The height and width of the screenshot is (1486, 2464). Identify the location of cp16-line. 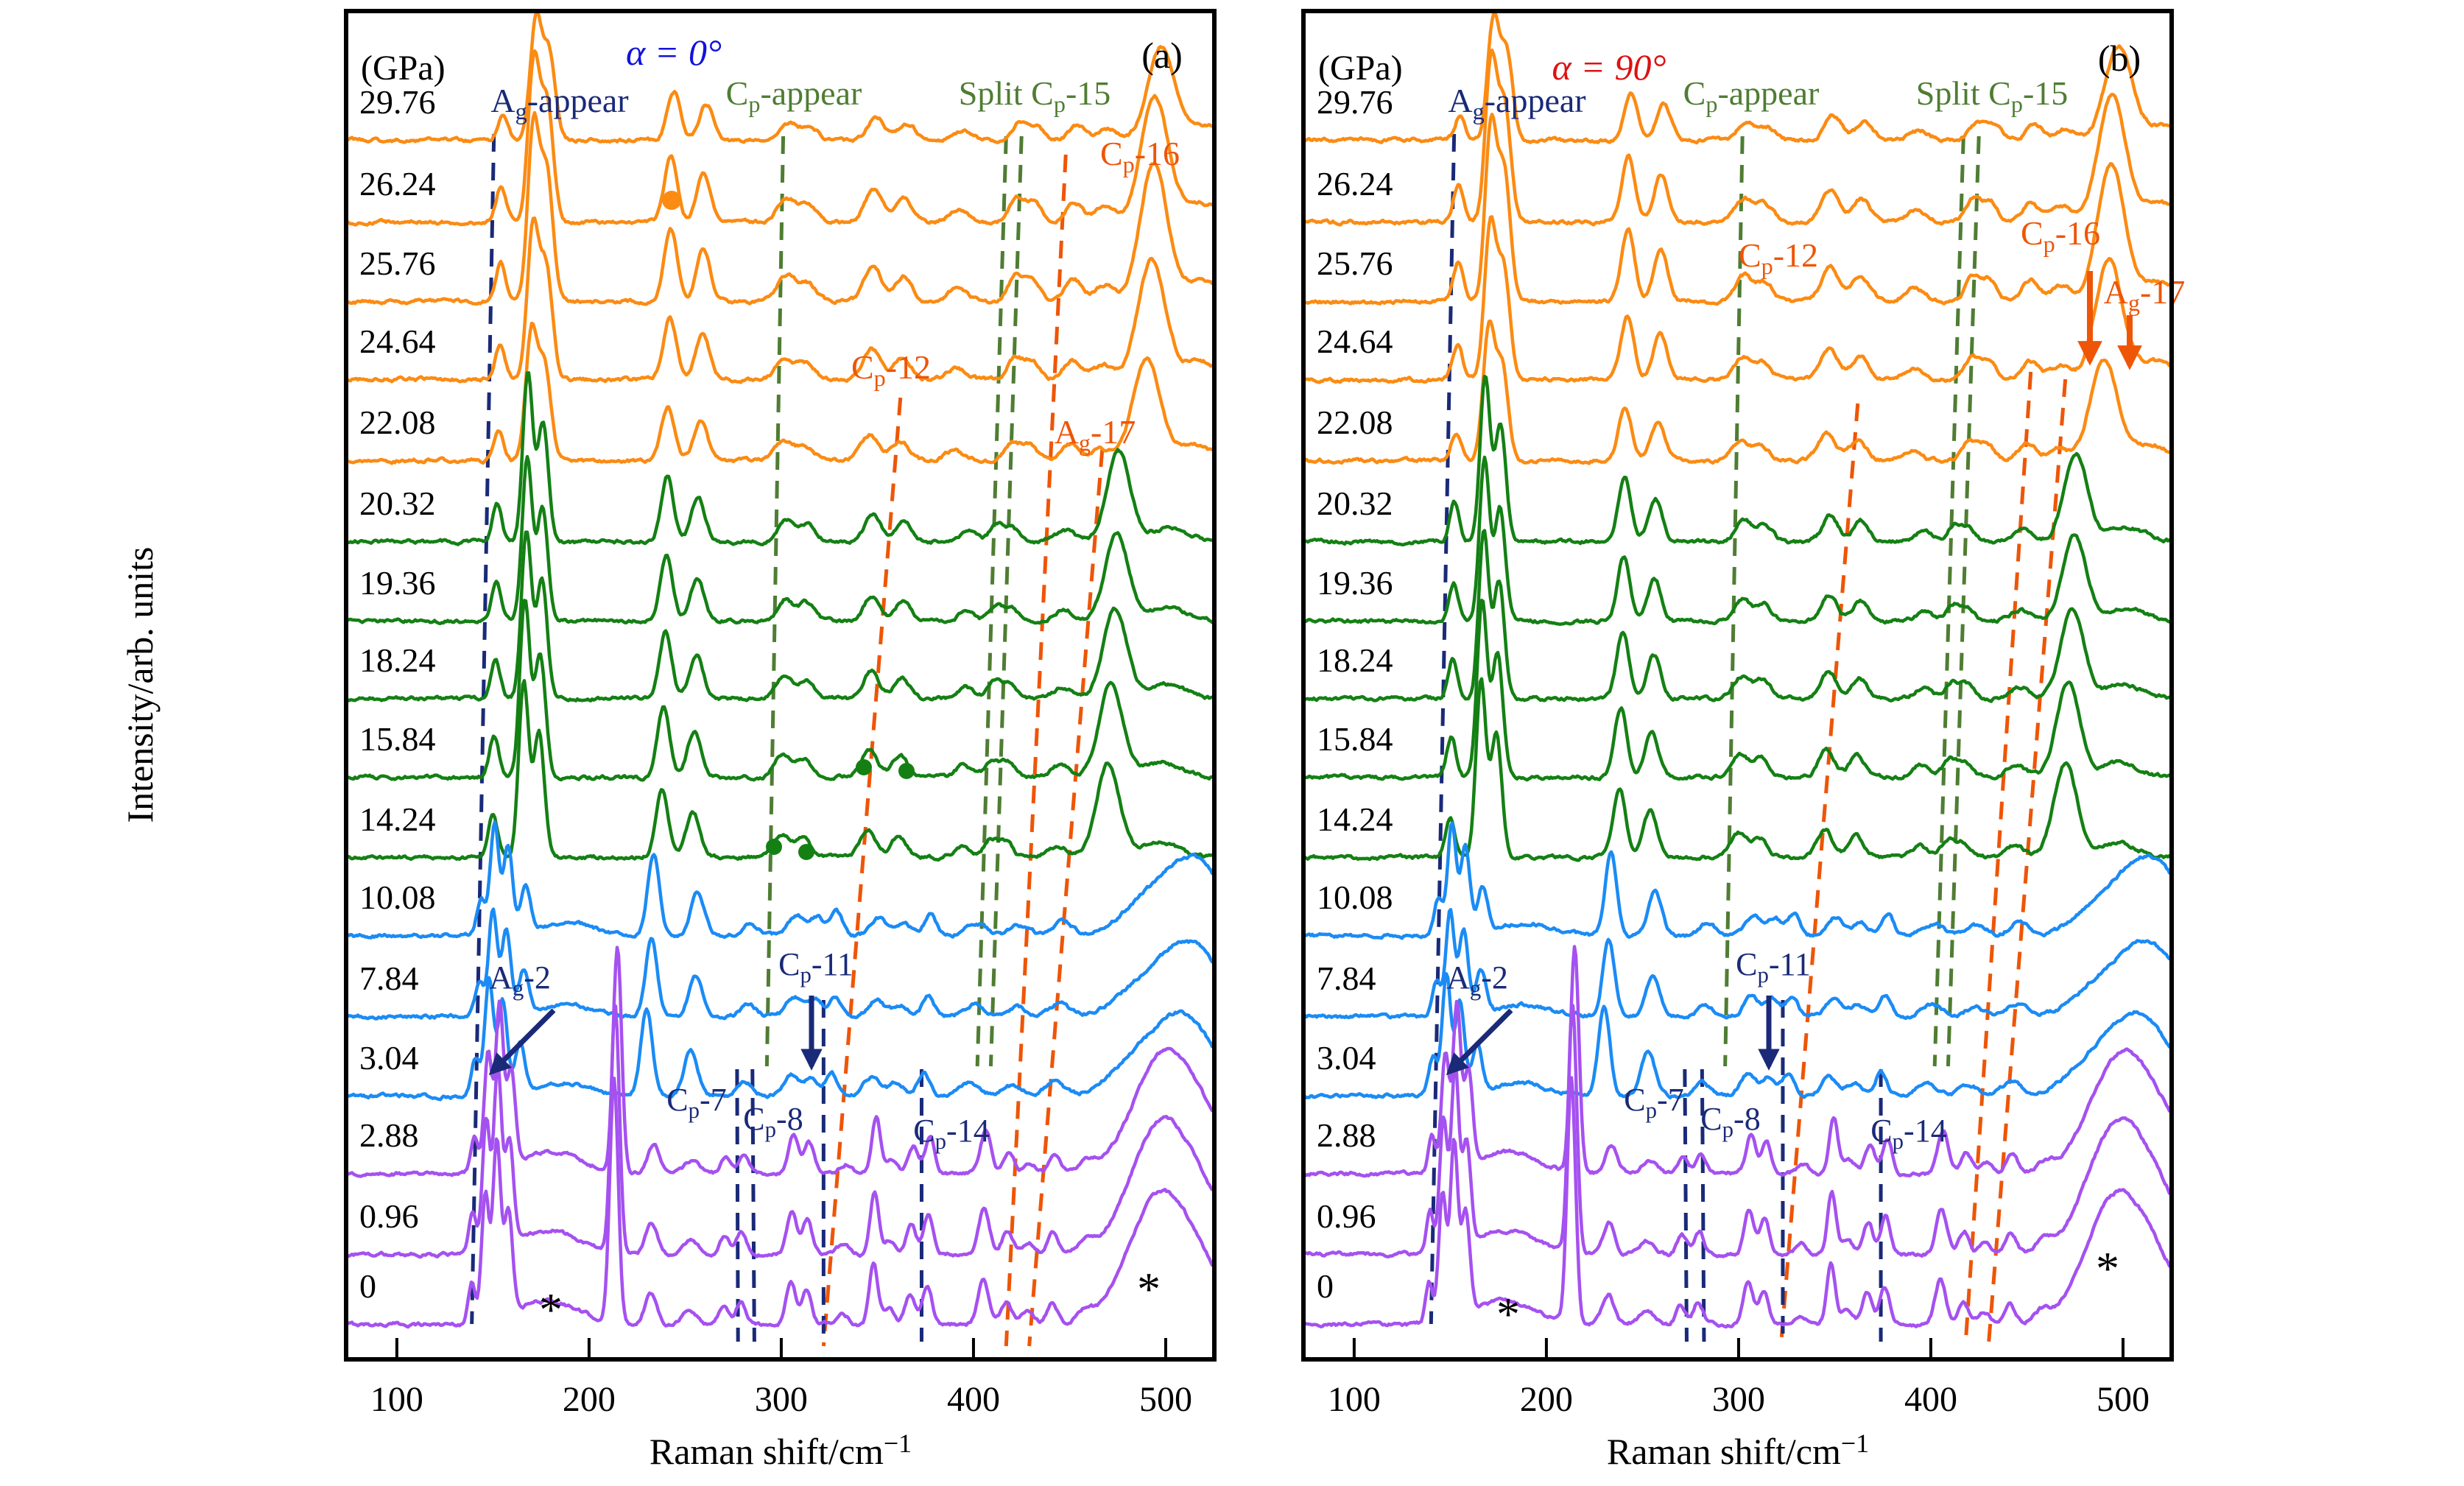
(1998, 859).